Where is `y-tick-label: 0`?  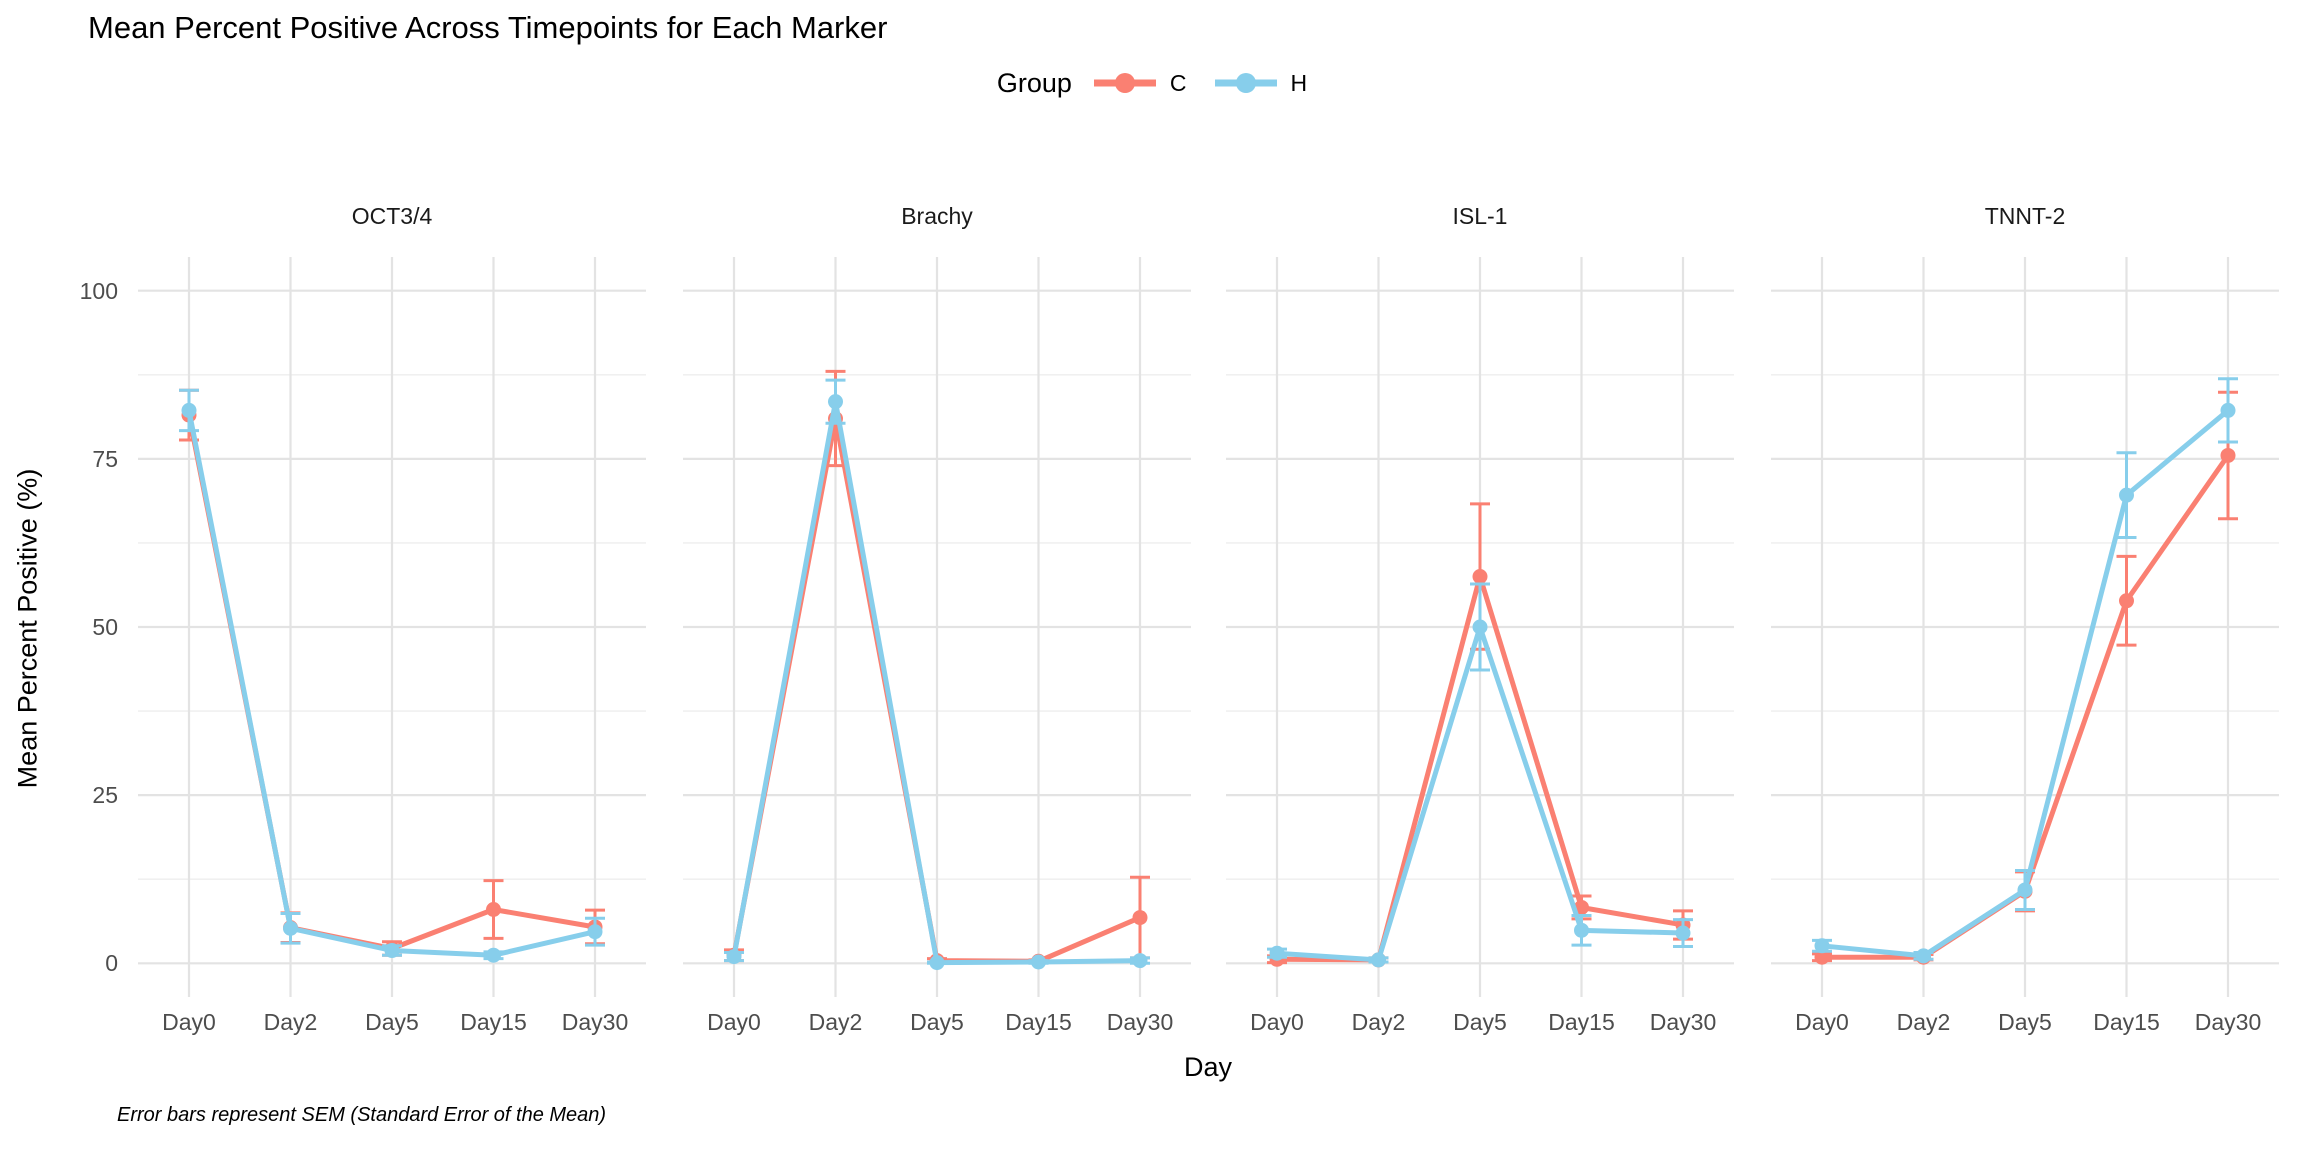 y-tick-label: 0 is located at coordinates (111, 963).